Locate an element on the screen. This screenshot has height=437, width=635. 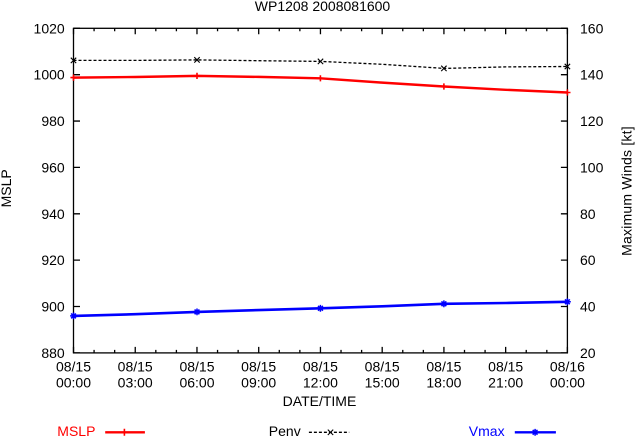
svg-text: 980 is located at coordinates (53, 121).